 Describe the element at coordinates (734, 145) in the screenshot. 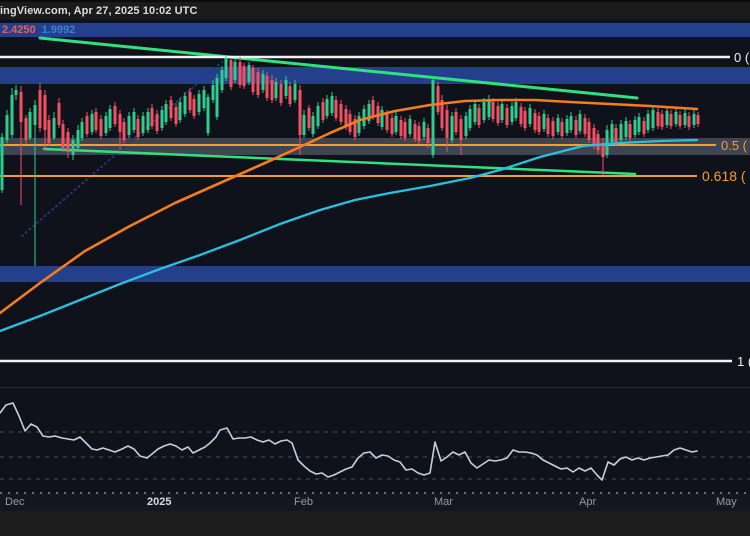

I see `fib-label-05: 0.5 (` at that location.